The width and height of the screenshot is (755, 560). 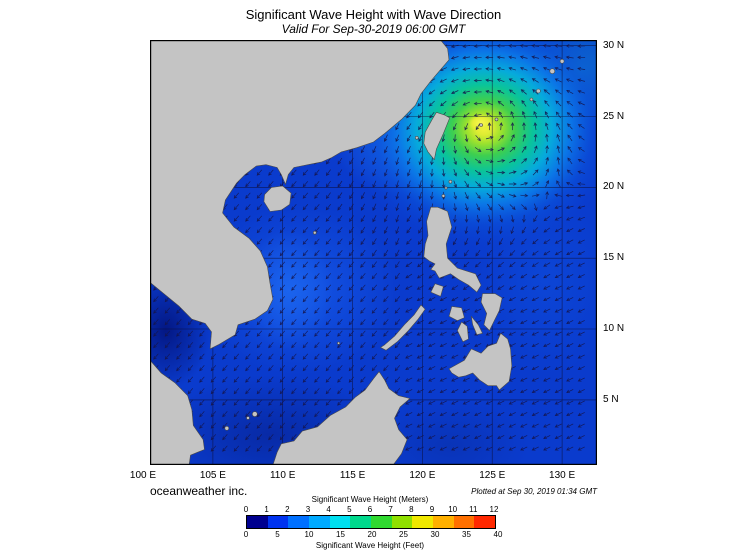 I want to click on island-spratly, so click(x=339, y=343).